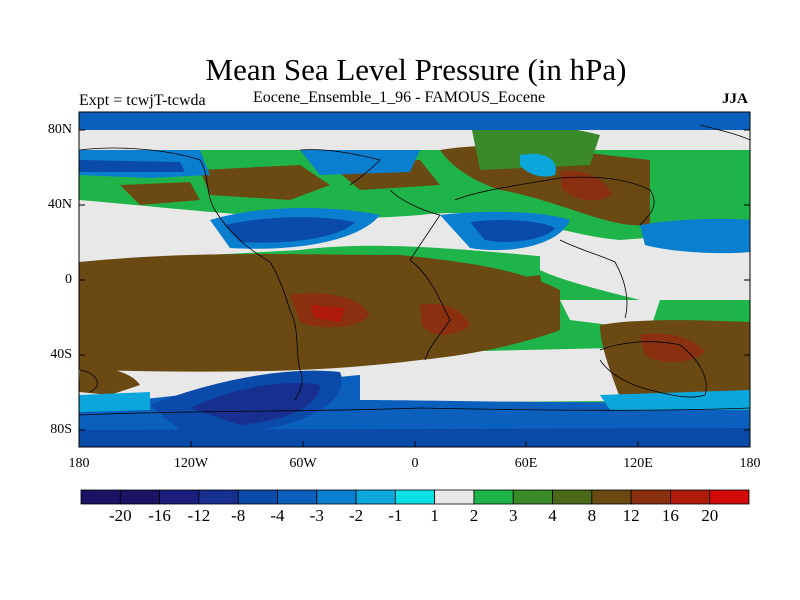 The image size is (800, 600). What do you see at coordinates (356, 515) in the screenshot?
I see `colorbar-label: -2` at bounding box center [356, 515].